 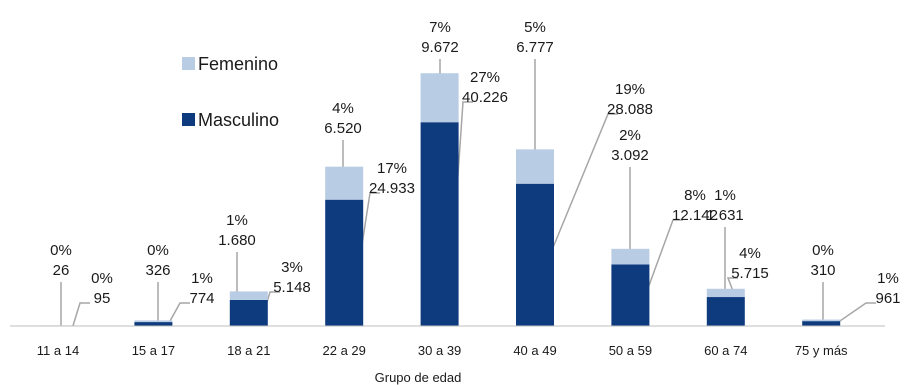 What do you see at coordinates (230, 92) in the screenshot?
I see `legend: Femenino Masculino` at bounding box center [230, 92].